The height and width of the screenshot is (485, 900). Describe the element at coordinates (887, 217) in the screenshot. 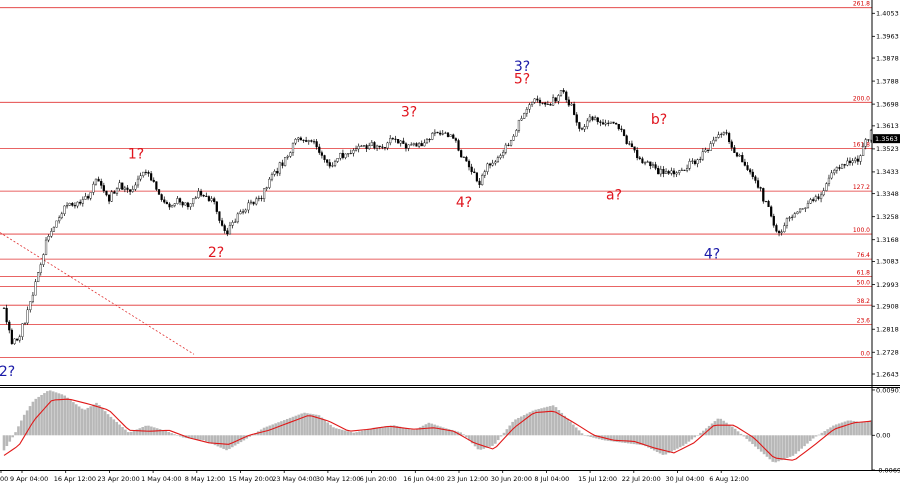

I see `y-tick-label: 1.3258` at that location.